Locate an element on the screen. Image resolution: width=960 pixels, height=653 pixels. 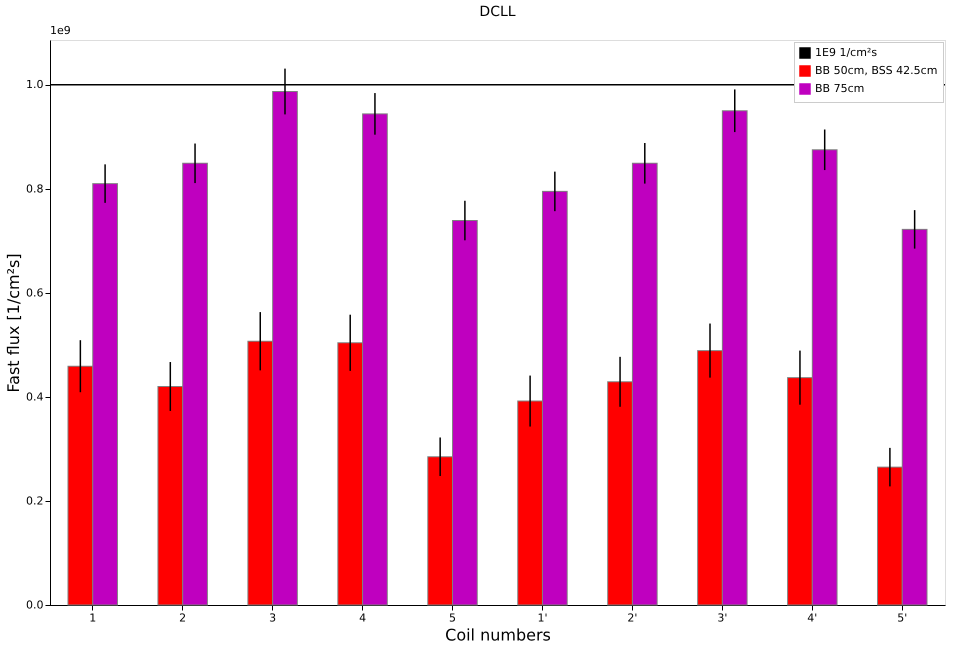
x-tick-label: 2 is located at coordinates (182, 618).